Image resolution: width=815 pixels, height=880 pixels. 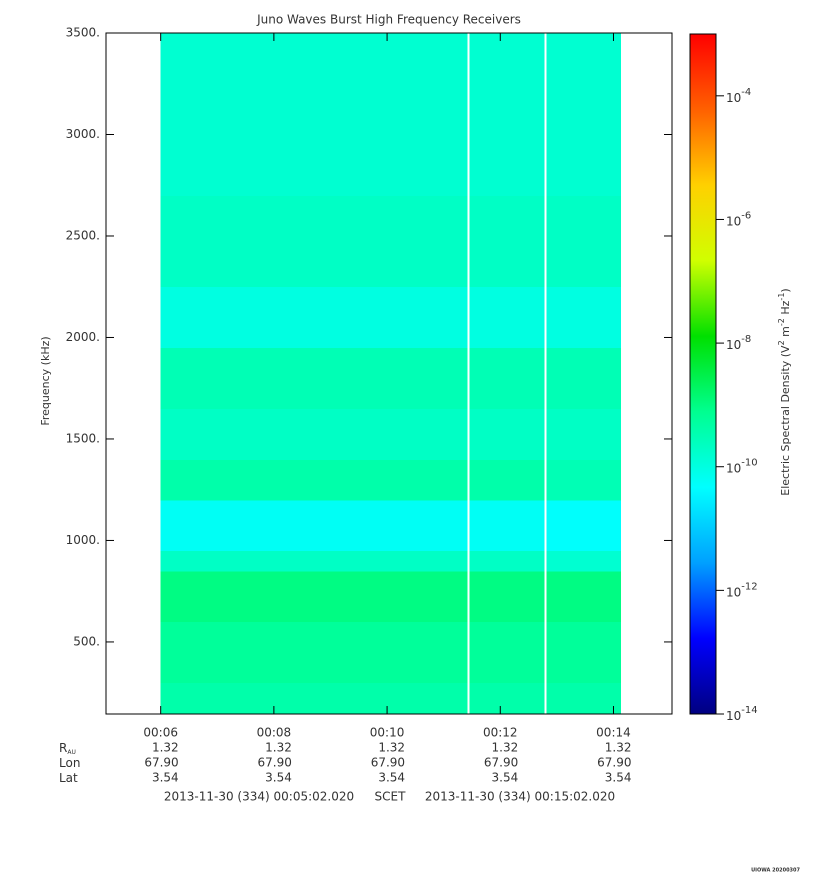 What do you see at coordinates (775, 871) in the screenshot?
I see `footer: UIOWA 20200307` at bounding box center [775, 871].